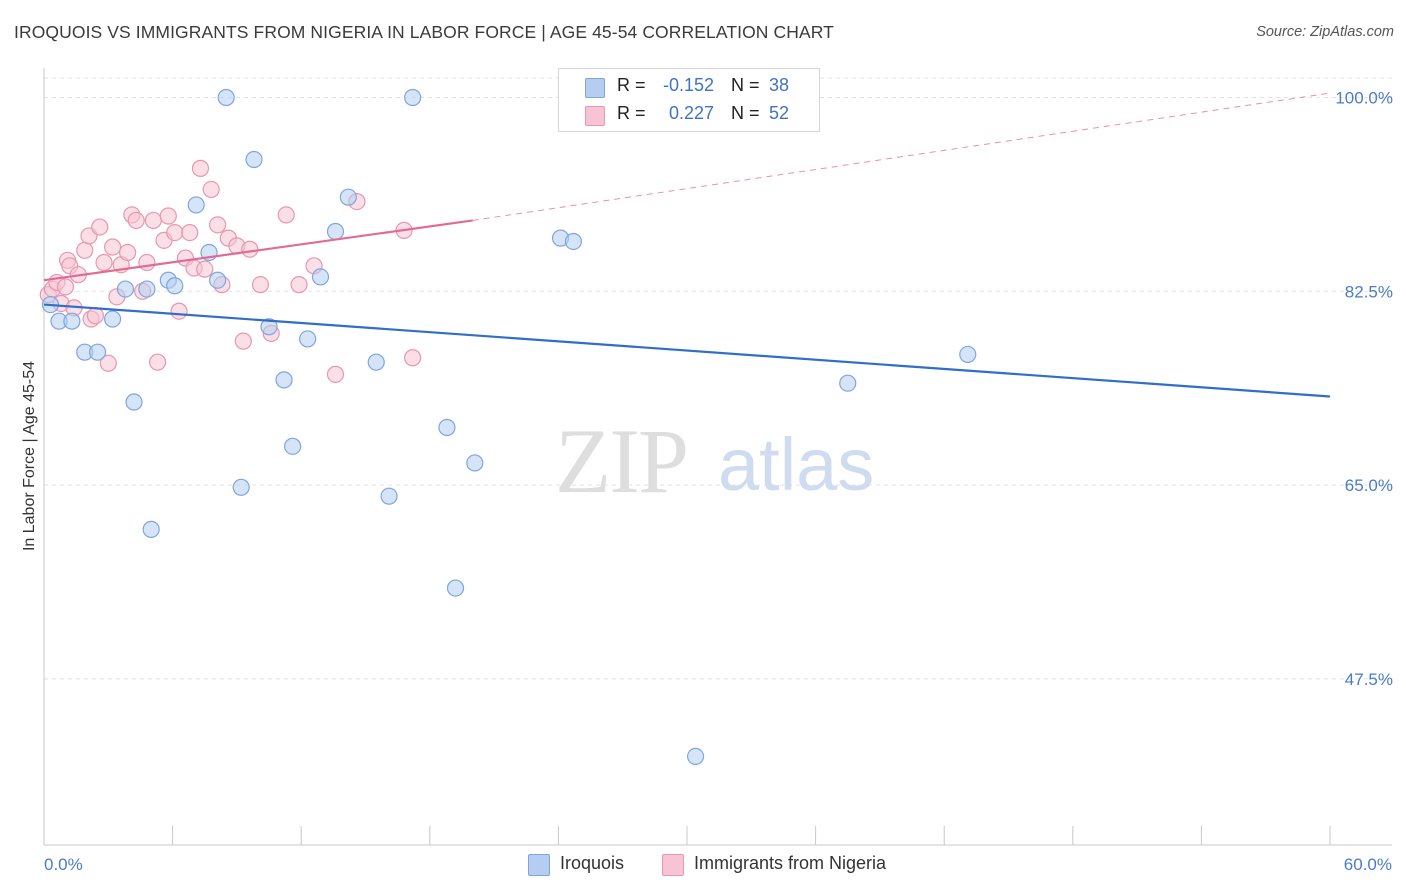 Image resolution: width=1406 pixels, height=892 pixels. I want to click on legend-row-nigeria: R = 0.227 N = 52, so click(689, 115).